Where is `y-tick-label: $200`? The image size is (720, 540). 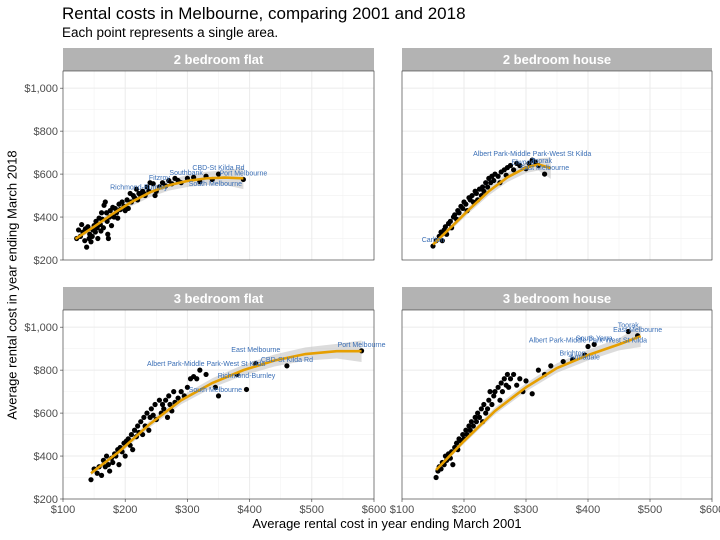 y-tick-label: $200 is located at coordinates (46, 261).